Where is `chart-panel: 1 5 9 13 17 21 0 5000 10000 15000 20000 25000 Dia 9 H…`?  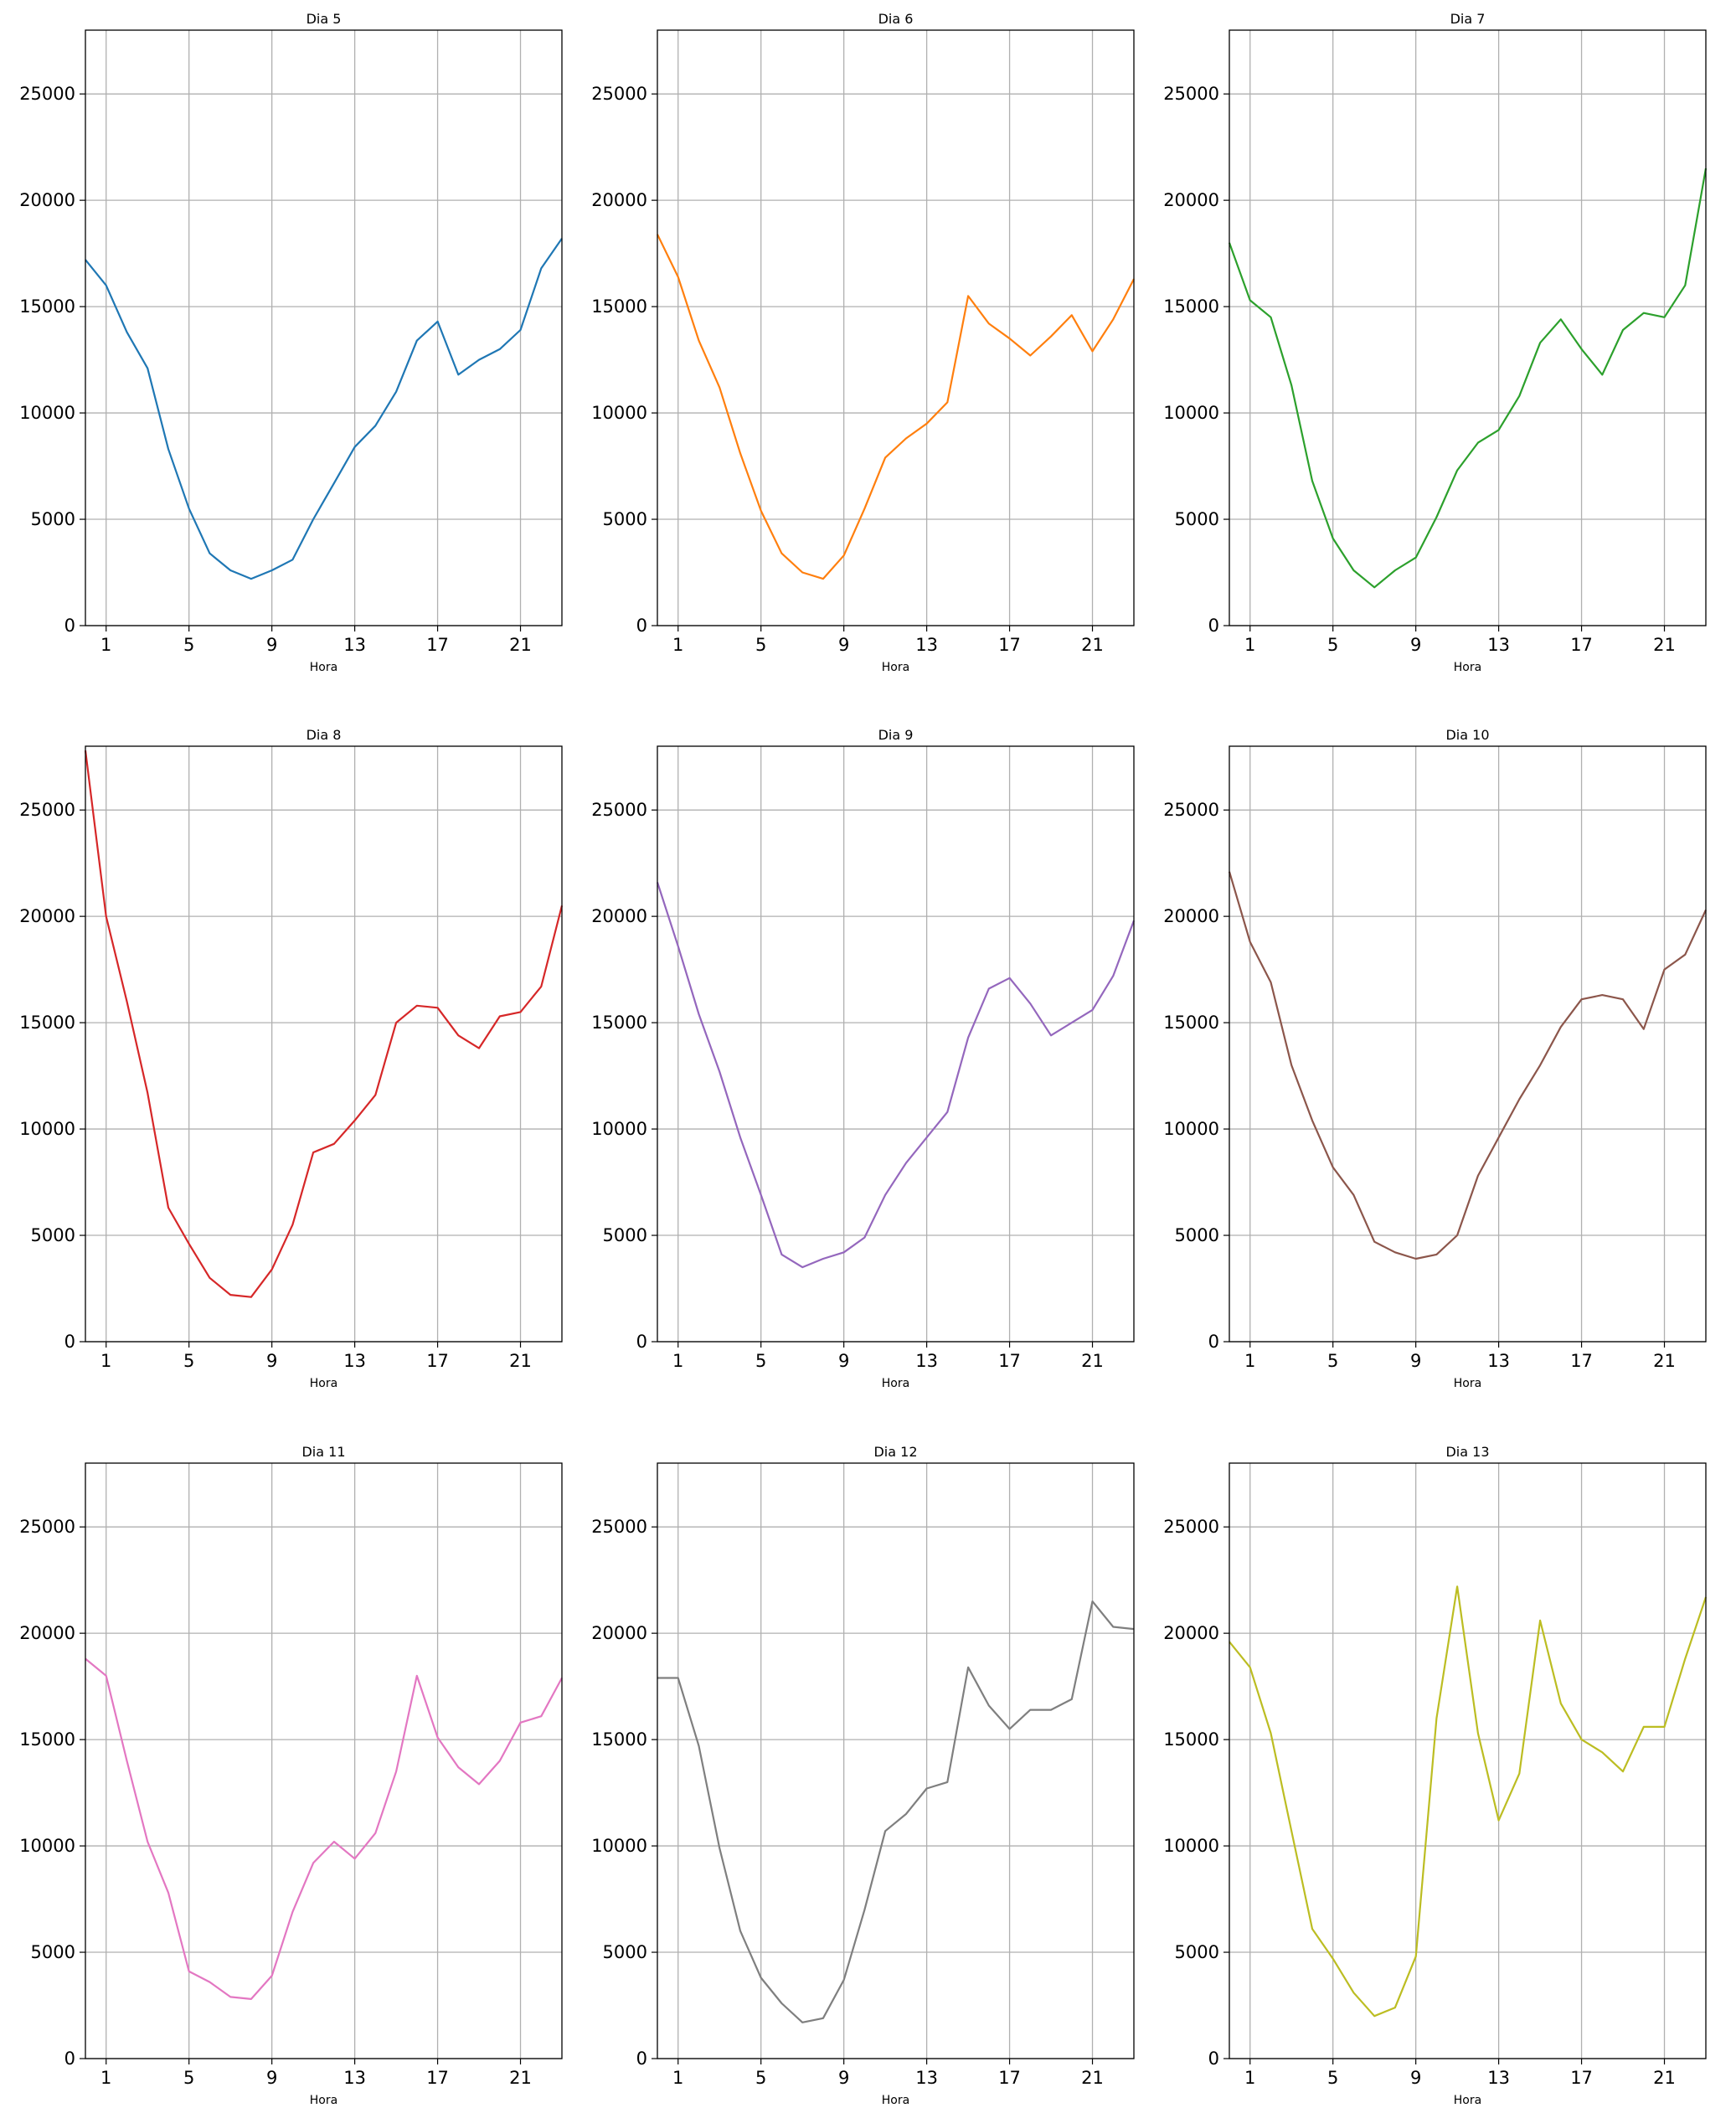 chart-panel: 1 5 9 13 17 21 0 5000 10000 15000 20000 25000 Dia 9 H… is located at coordinates (863, 1058).